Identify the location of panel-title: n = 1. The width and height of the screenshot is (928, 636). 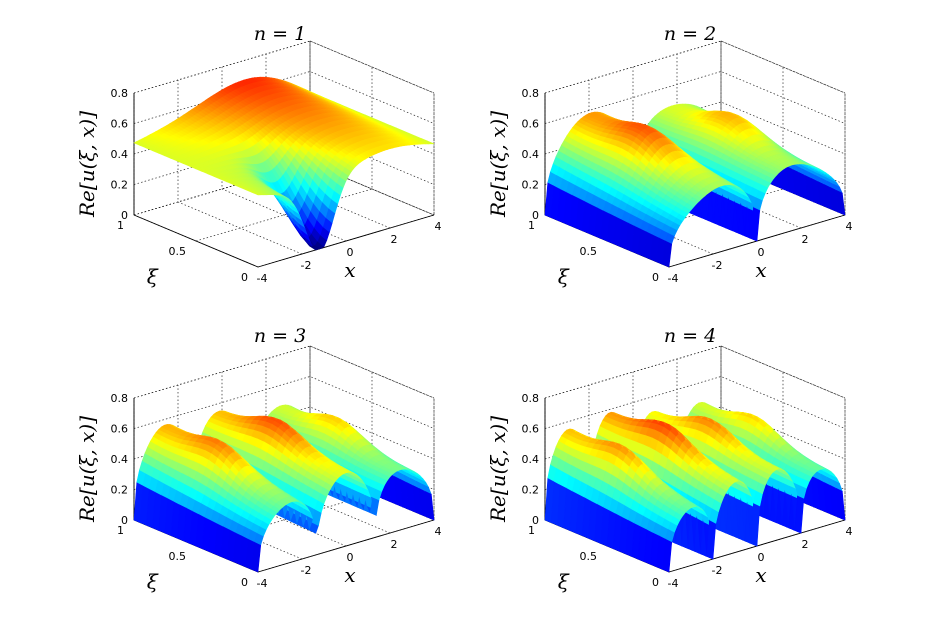
(280, 34).